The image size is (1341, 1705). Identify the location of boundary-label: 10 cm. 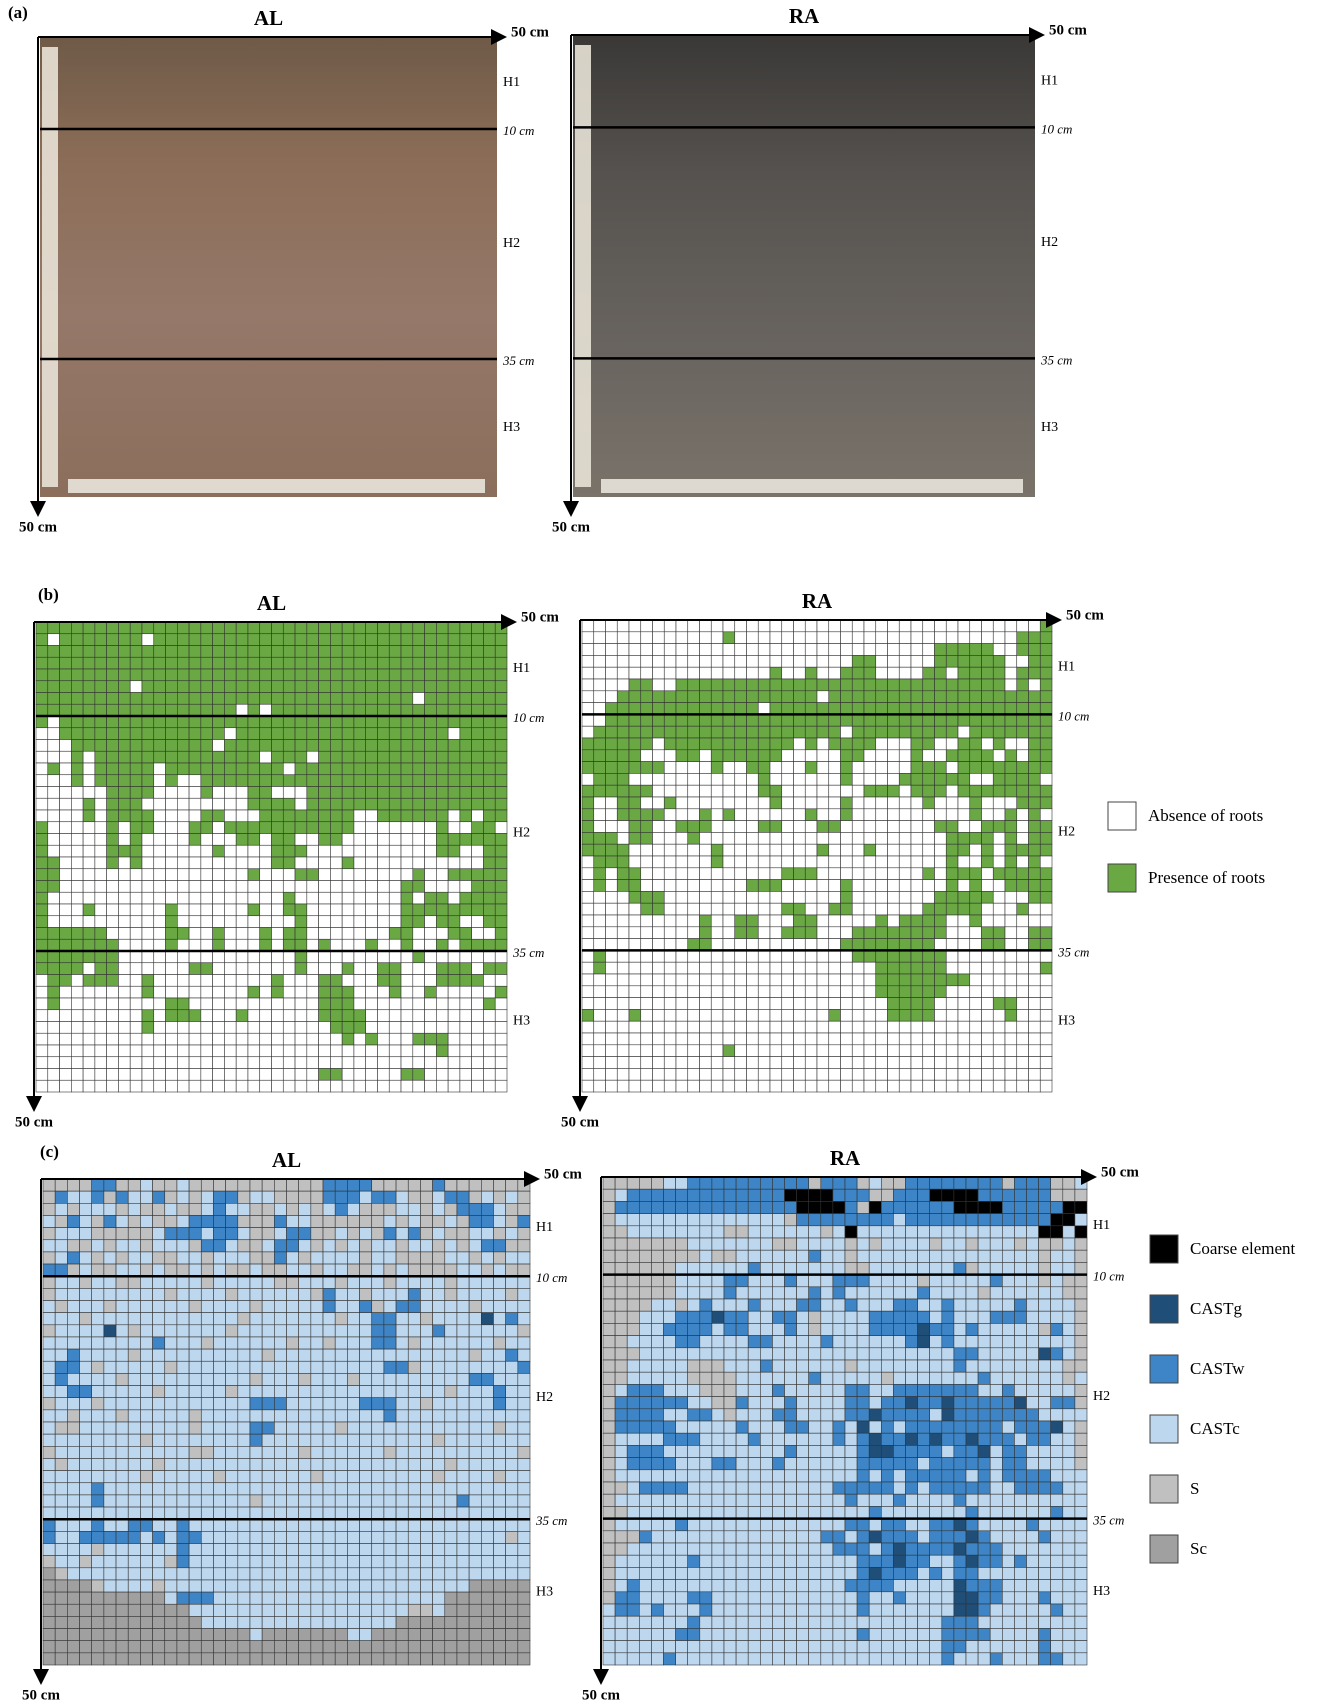
(1073, 715).